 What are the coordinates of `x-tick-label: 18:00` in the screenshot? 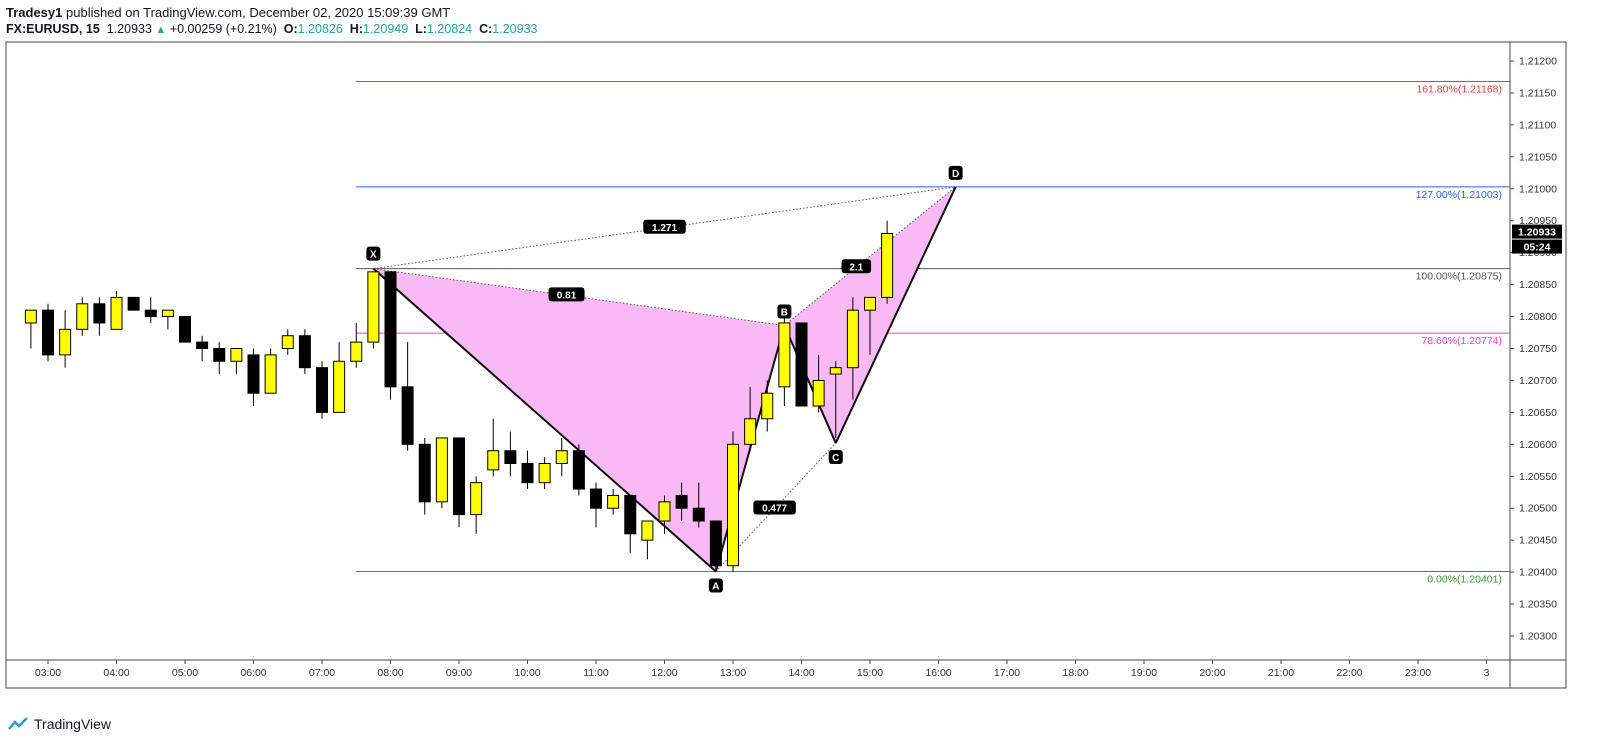 It's located at (1075, 673).